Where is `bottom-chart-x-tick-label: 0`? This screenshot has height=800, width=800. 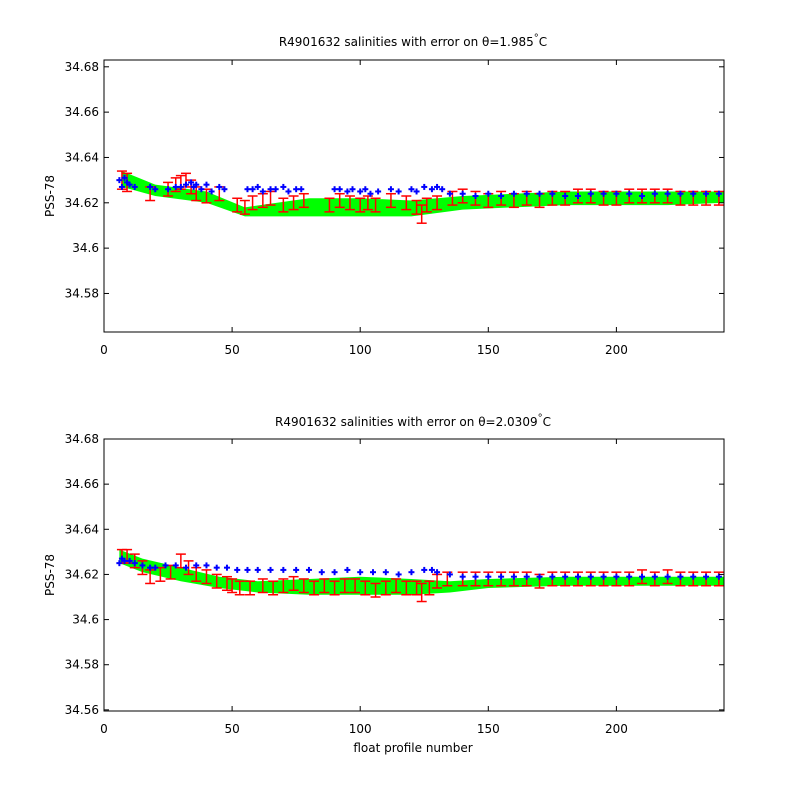
bottom-chart-x-tick-label: 0 is located at coordinates (104, 729).